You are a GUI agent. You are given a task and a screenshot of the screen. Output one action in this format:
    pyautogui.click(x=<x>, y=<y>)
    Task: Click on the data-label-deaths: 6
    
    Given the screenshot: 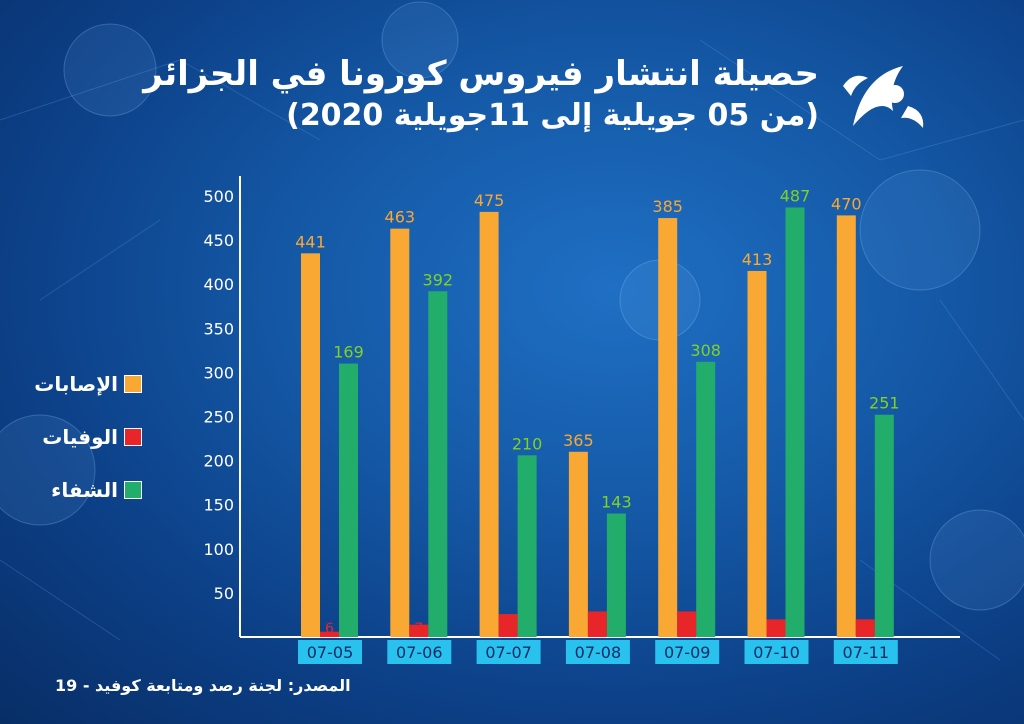 What is the action you would take?
    pyautogui.click(x=329, y=629)
    